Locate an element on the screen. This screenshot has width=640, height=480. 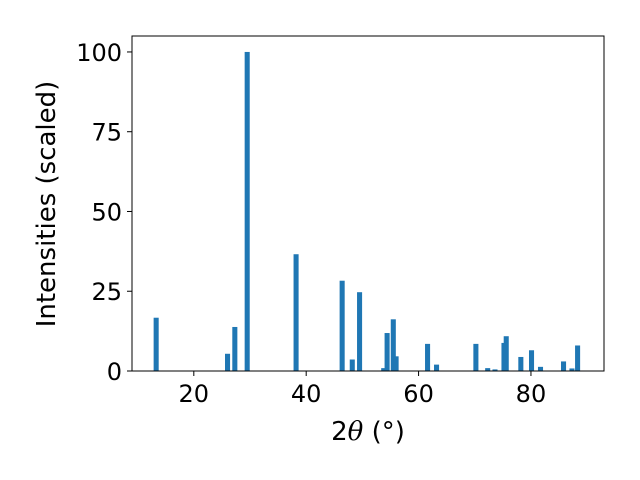
x-tick-label: 80 is located at coordinates (531, 394).